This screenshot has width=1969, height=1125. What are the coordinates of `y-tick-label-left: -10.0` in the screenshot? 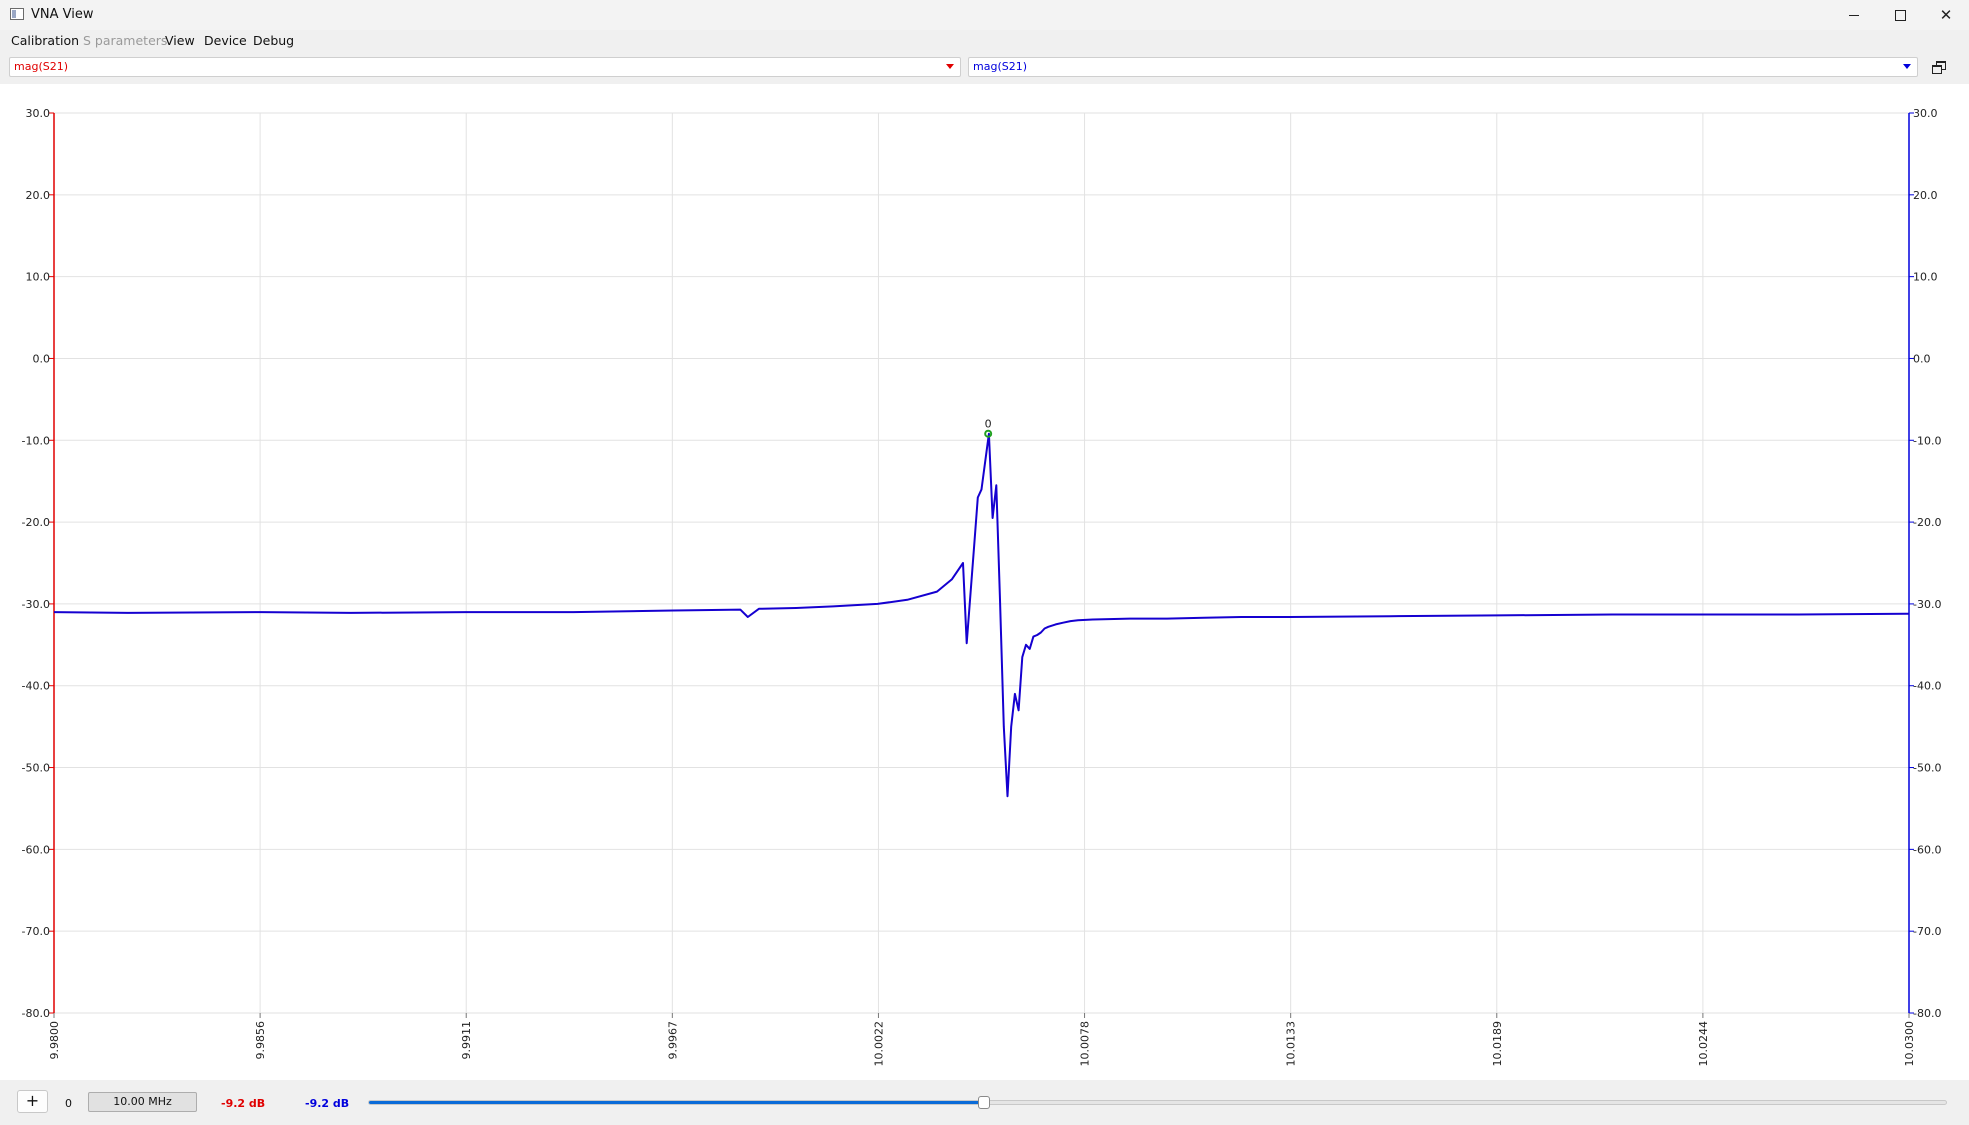 It's located at (36, 440).